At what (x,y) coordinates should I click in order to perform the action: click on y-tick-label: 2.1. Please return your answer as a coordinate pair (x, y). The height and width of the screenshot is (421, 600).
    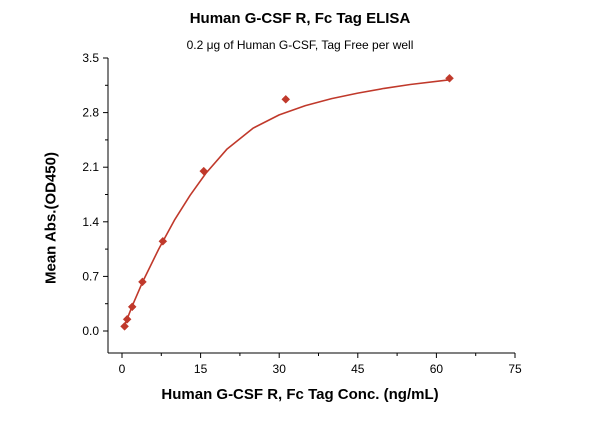
    Looking at the image, I should click on (90, 167).